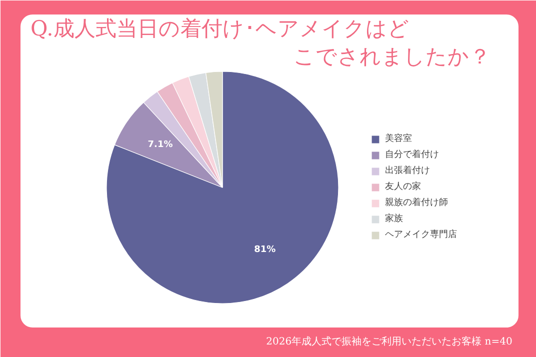 Image resolution: width=536 pixels, height=357 pixels. I want to click on legend-label: 親族の着付け師, so click(416, 202).